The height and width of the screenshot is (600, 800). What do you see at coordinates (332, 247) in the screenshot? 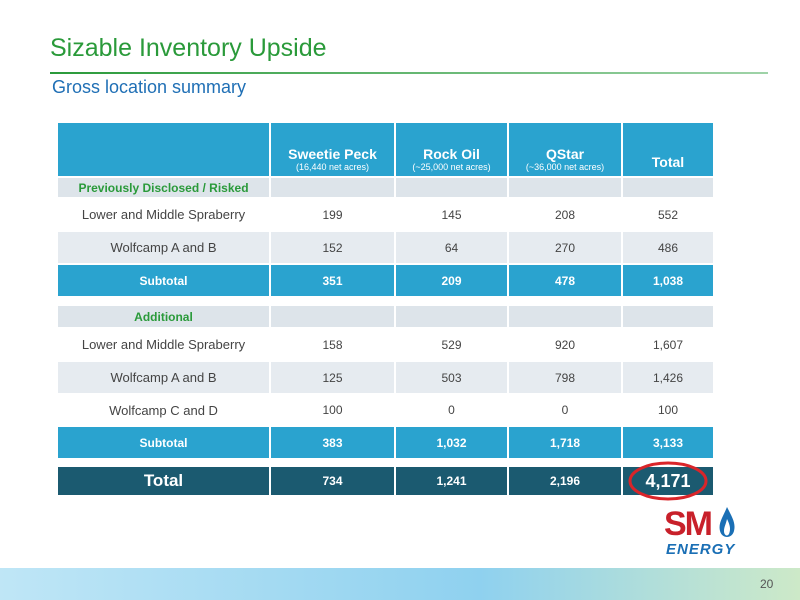
I see `data-cell: 152` at bounding box center [332, 247].